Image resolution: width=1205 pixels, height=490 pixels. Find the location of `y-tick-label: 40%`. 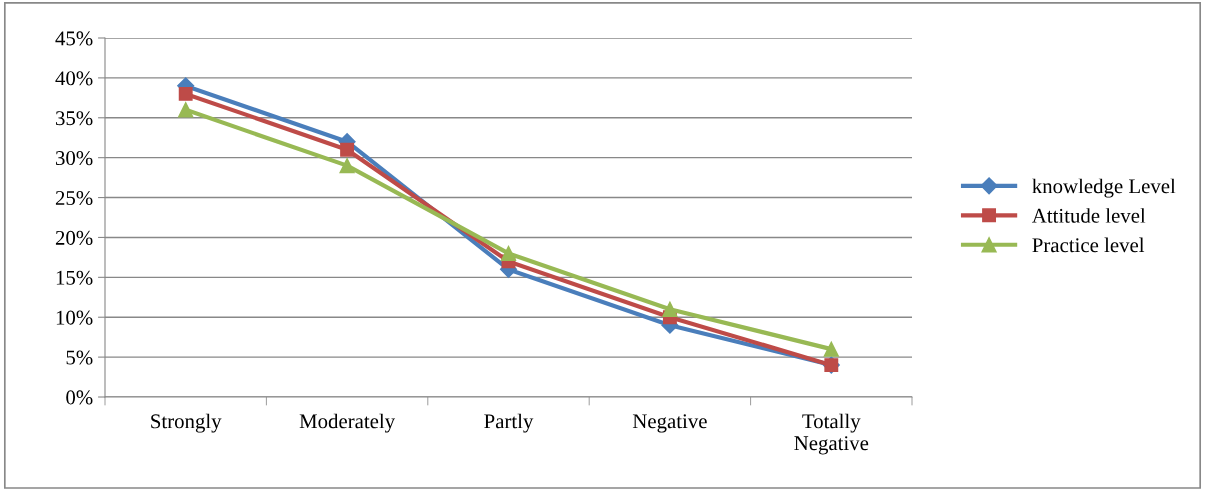

y-tick-label: 40% is located at coordinates (74, 78).